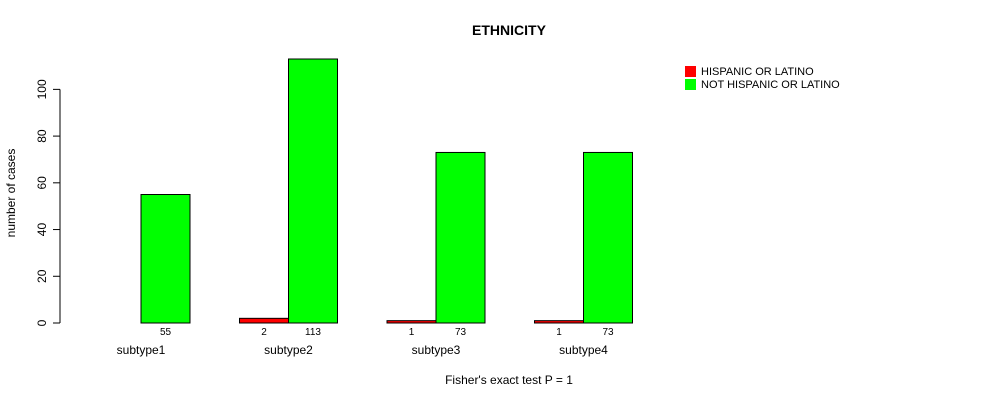 Image resolution: width=990 pixels, height=400 pixels. What do you see at coordinates (48, 202) in the screenshot?
I see `y-axis: 0 20 40 60 80 100` at bounding box center [48, 202].